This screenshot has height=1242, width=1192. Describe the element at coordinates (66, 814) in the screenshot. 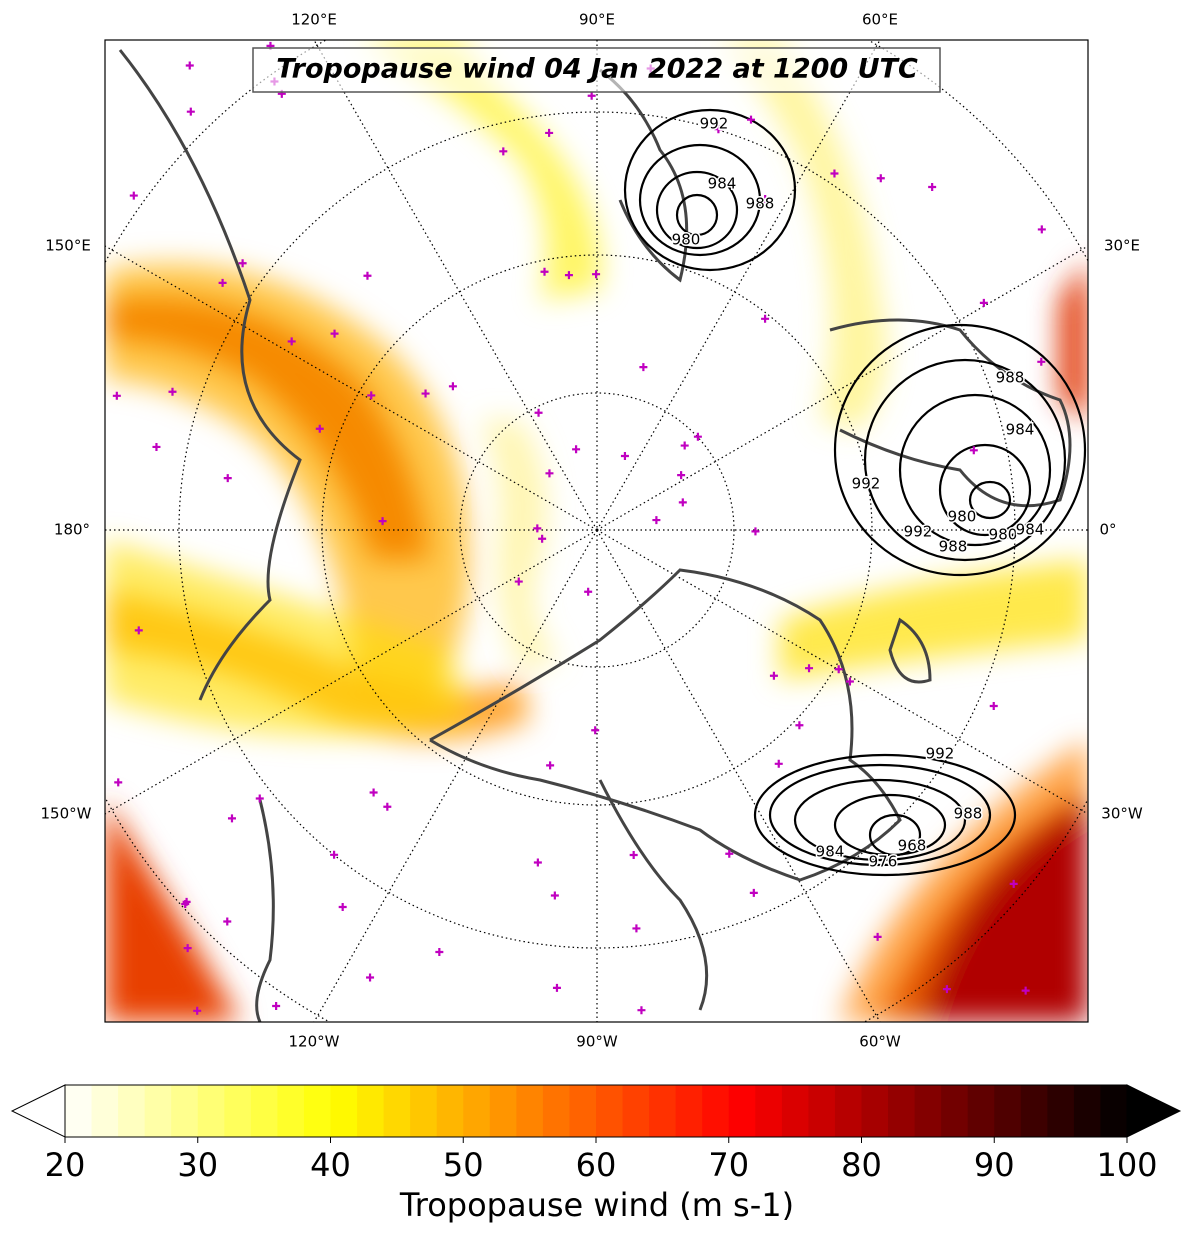

I see `graticule-label: 150°W` at that location.